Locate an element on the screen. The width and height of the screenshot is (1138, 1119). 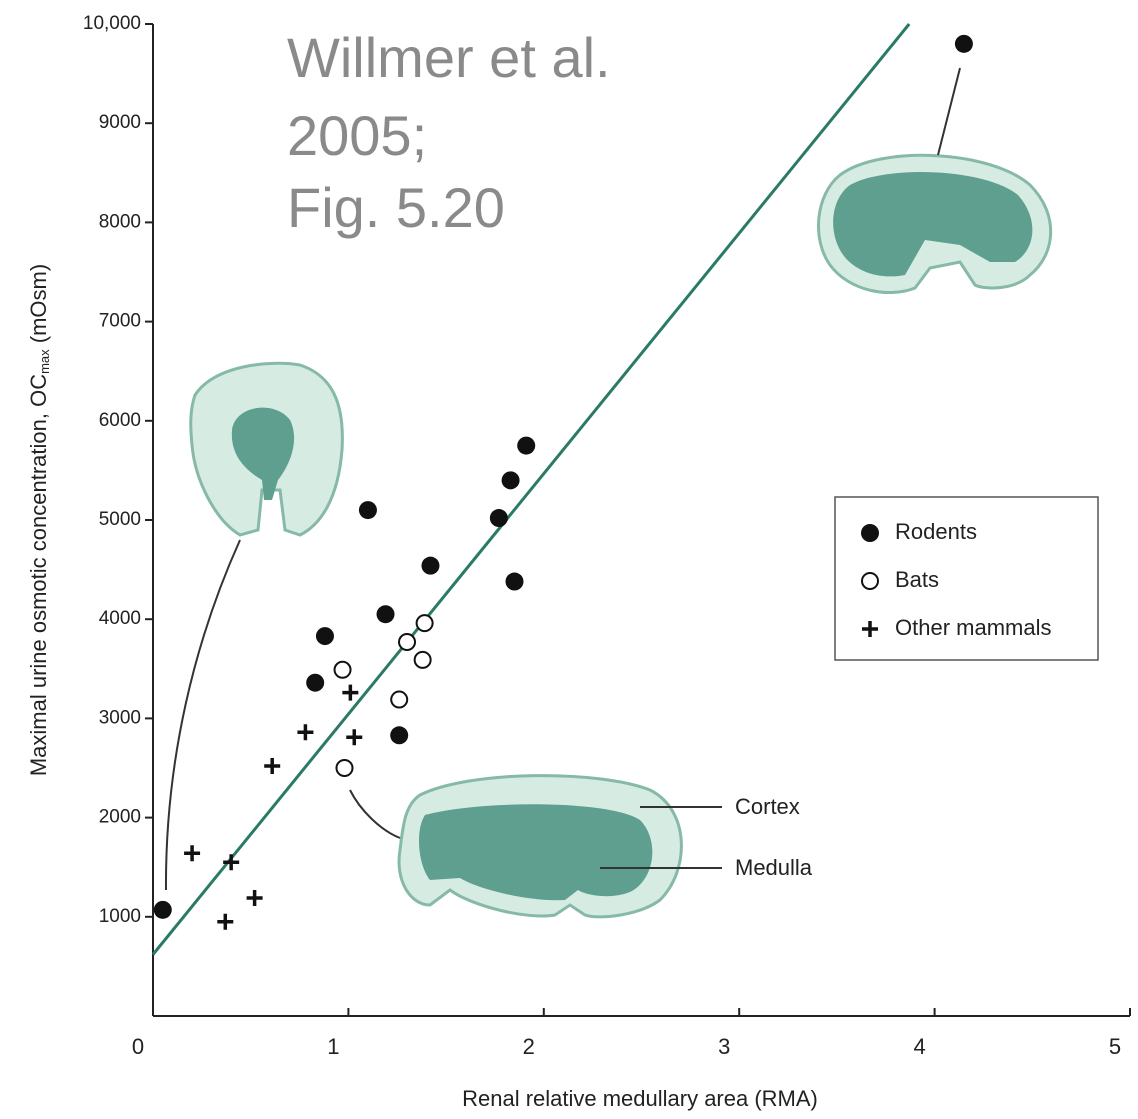
x-tick-label: 5 is located at coordinates (1115, 1046).